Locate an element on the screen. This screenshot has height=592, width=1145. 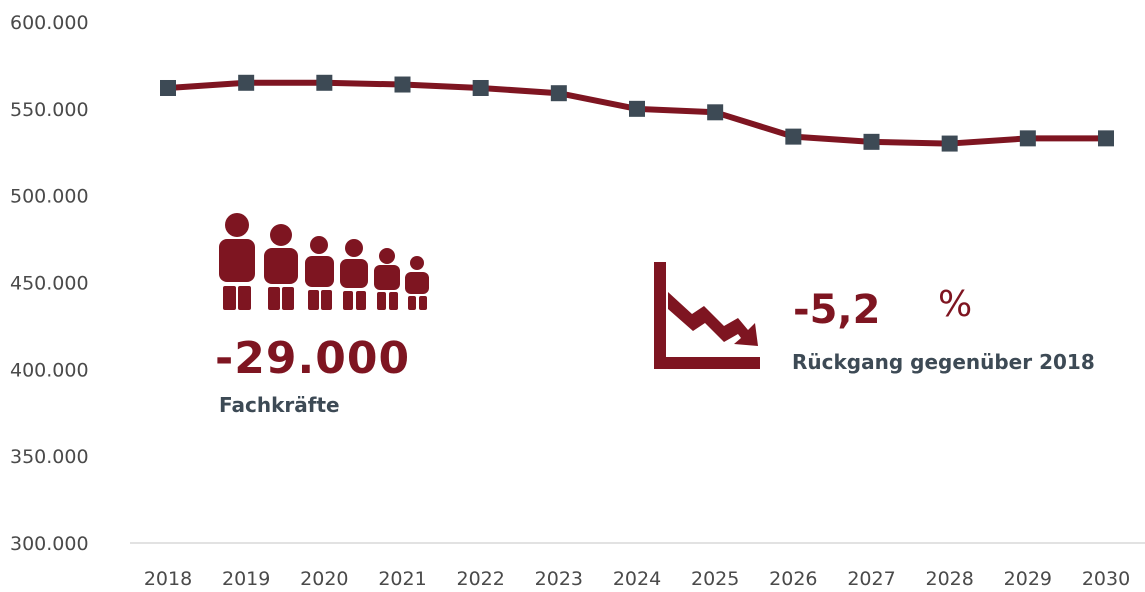
declining-chart-icon is located at coordinates (707, 315).